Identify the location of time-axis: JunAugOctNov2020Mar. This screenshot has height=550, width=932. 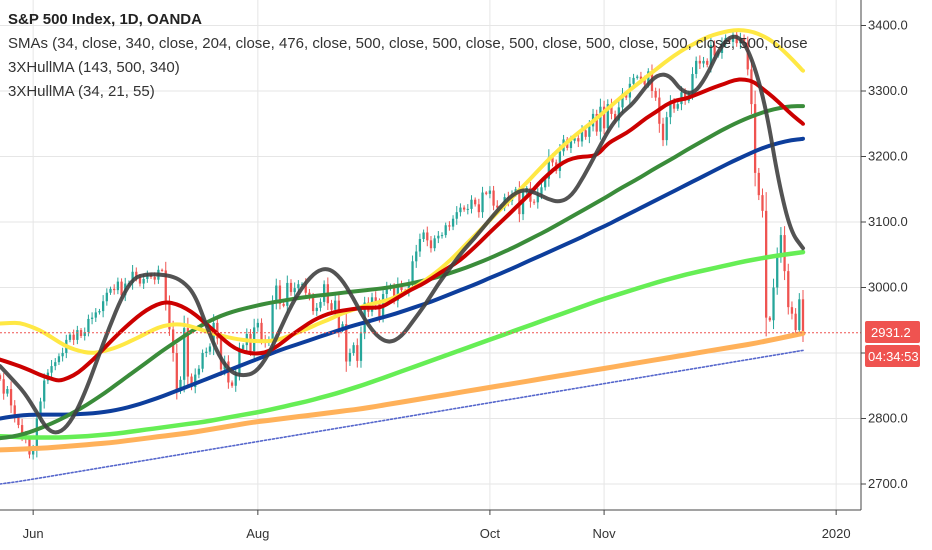
(477, 525).